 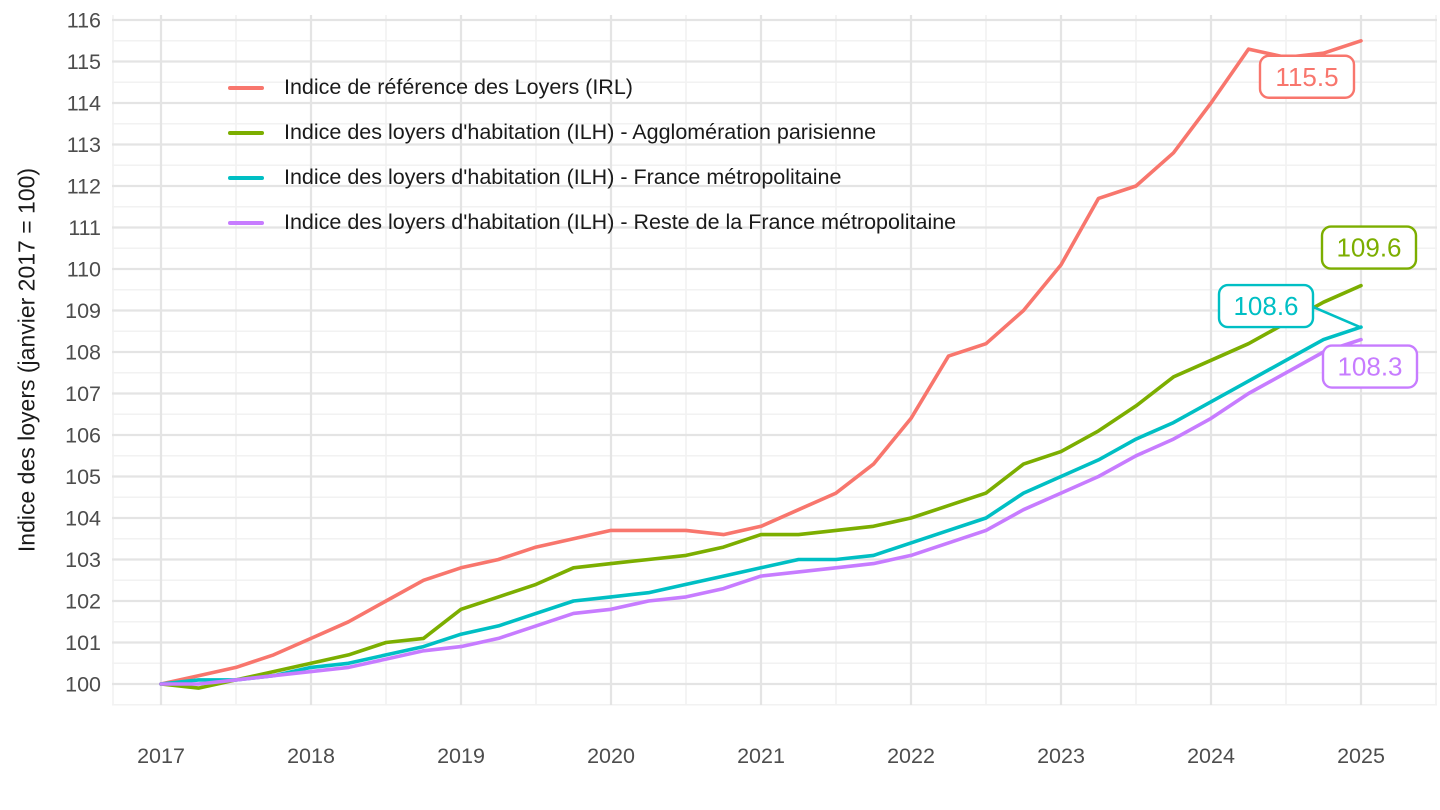 I want to click on end-label-value-3: 108.3, so click(x=1369, y=367).